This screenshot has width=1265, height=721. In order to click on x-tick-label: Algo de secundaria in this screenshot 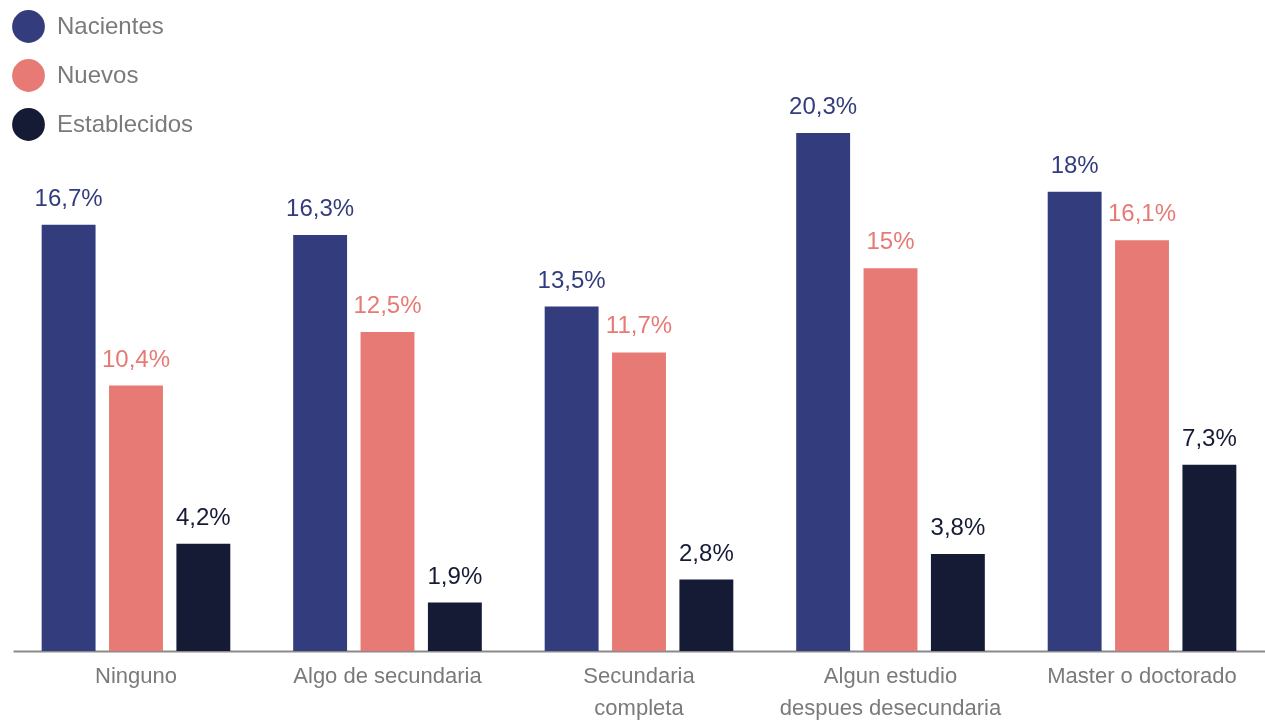, I will do `click(388, 675)`.